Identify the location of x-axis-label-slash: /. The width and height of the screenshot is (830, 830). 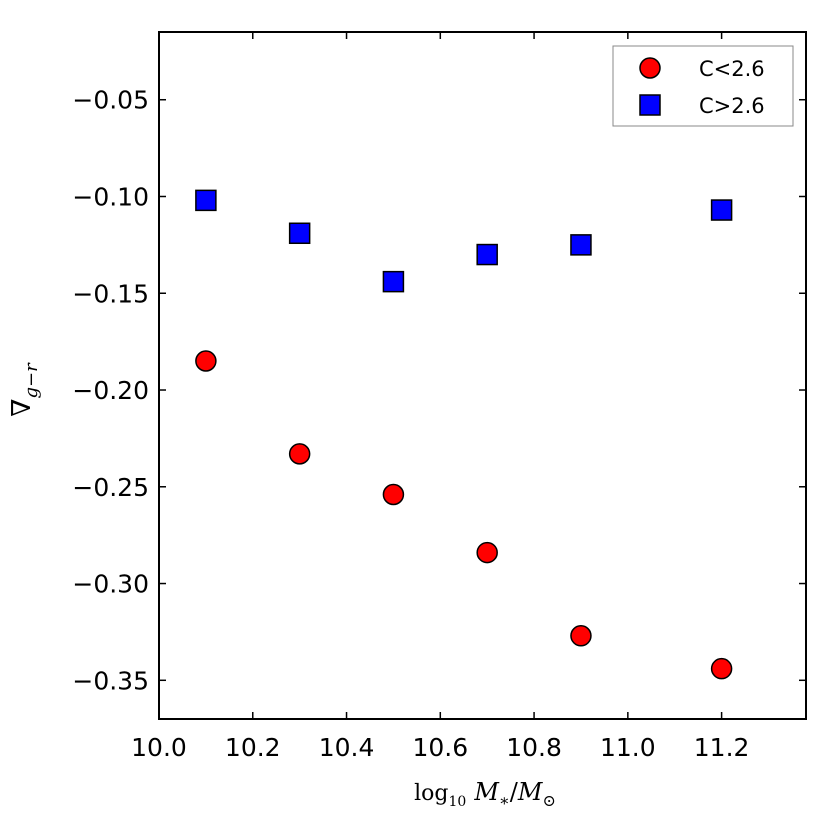
(514, 792).